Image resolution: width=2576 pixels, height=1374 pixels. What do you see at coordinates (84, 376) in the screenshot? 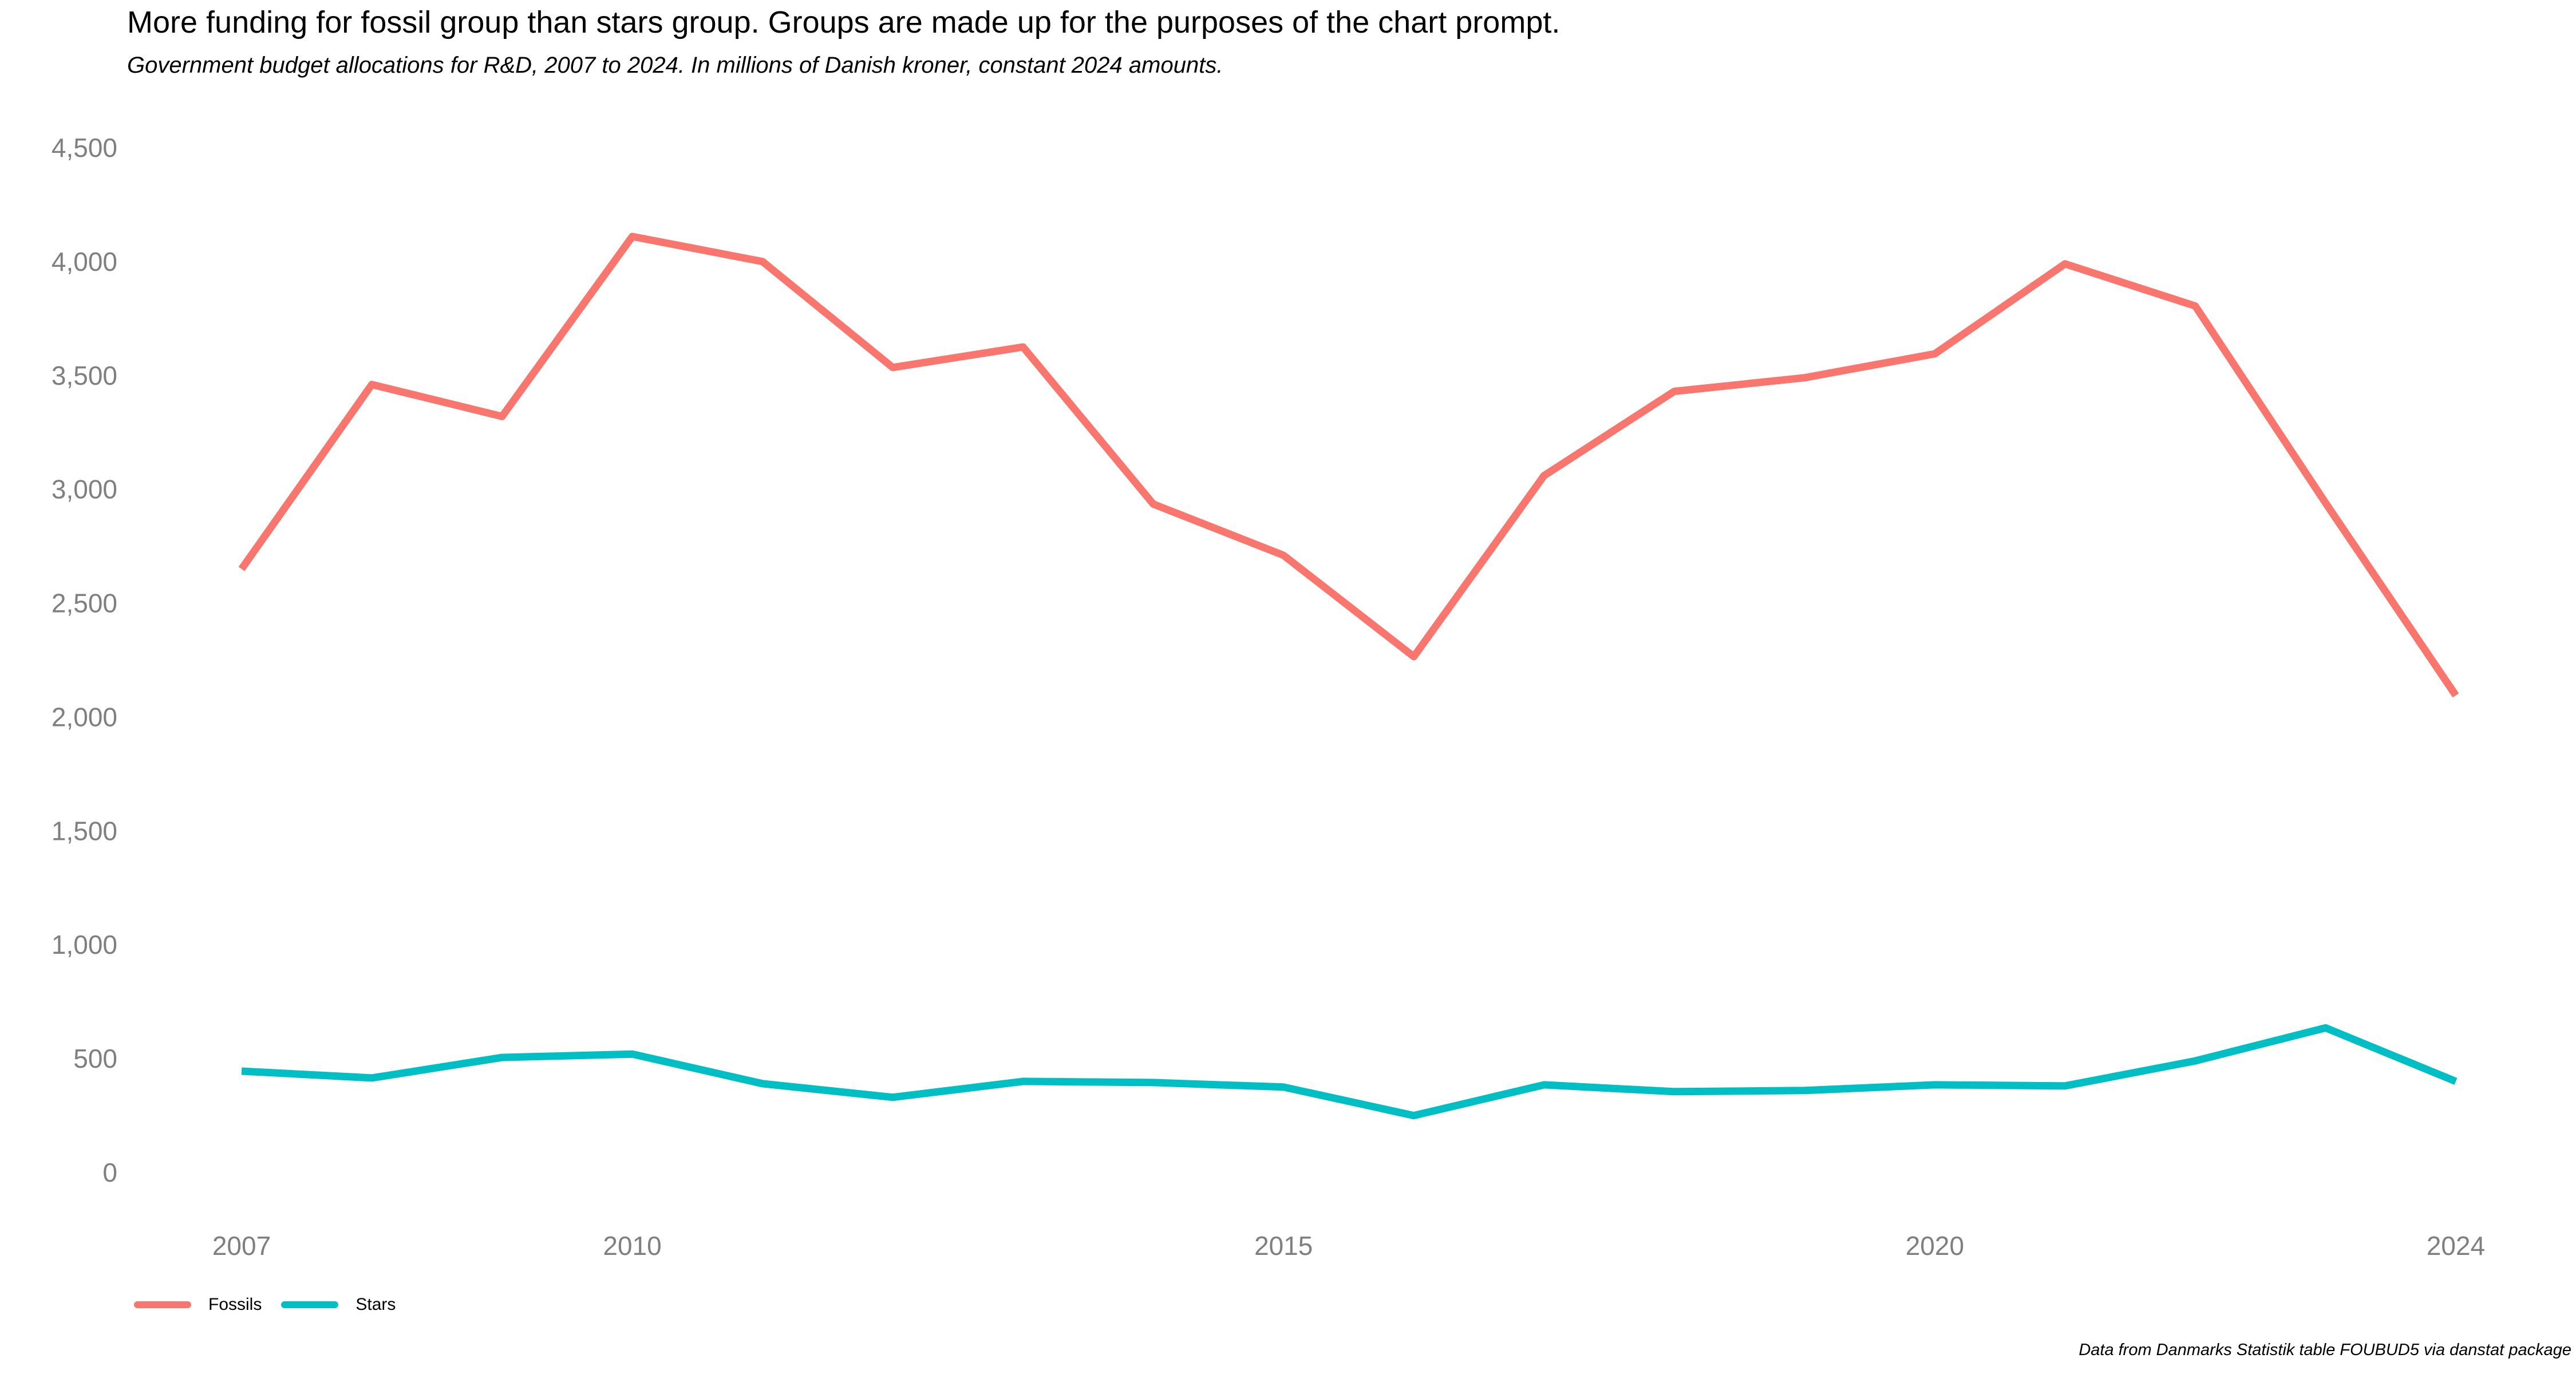
I see `y-tick-label: 3,500` at bounding box center [84, 376].